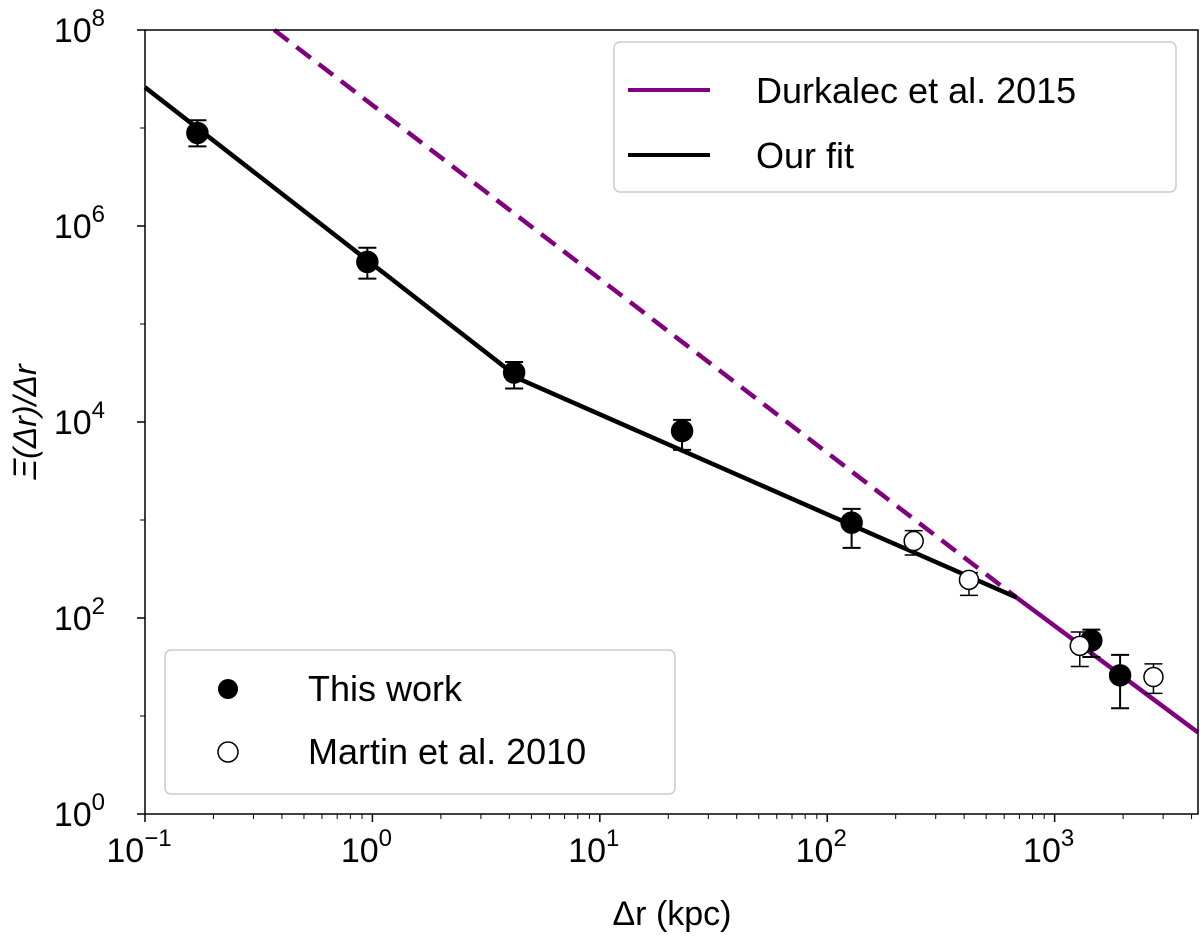  Describe the element at coordinates (98, 606) in the screenshot. I see `y-tick-exponent: 2` at that location.